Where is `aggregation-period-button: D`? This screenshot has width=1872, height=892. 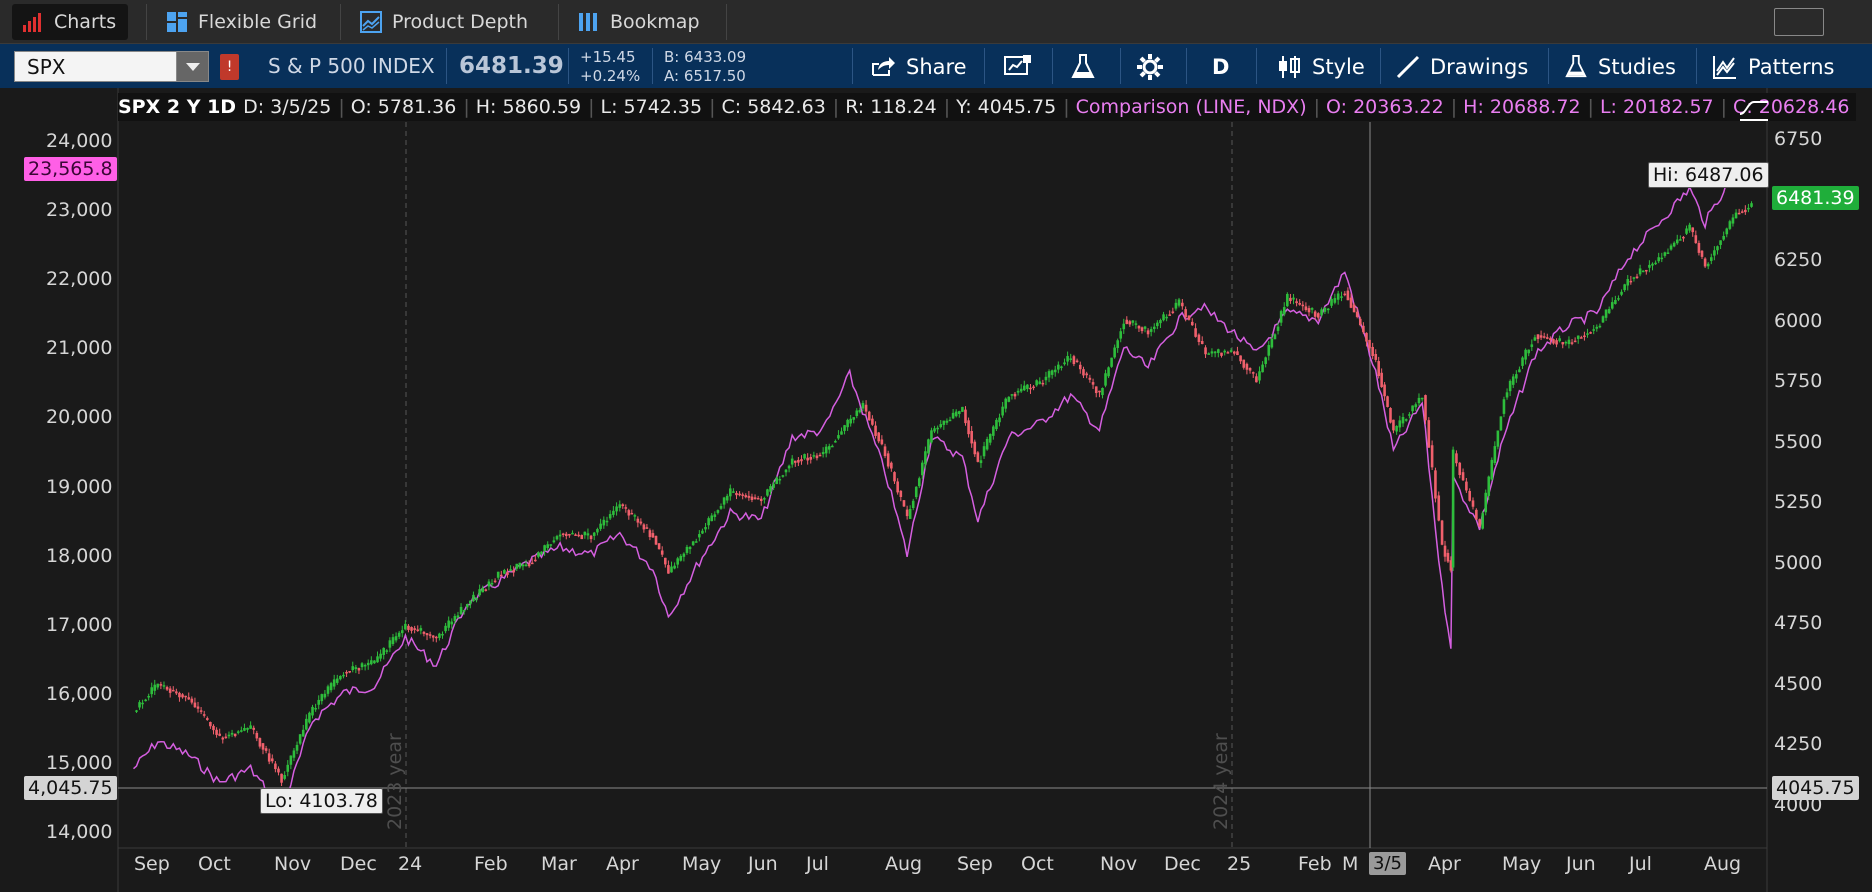
aggregation-period-button: D is located at coordinates (1220, 67).